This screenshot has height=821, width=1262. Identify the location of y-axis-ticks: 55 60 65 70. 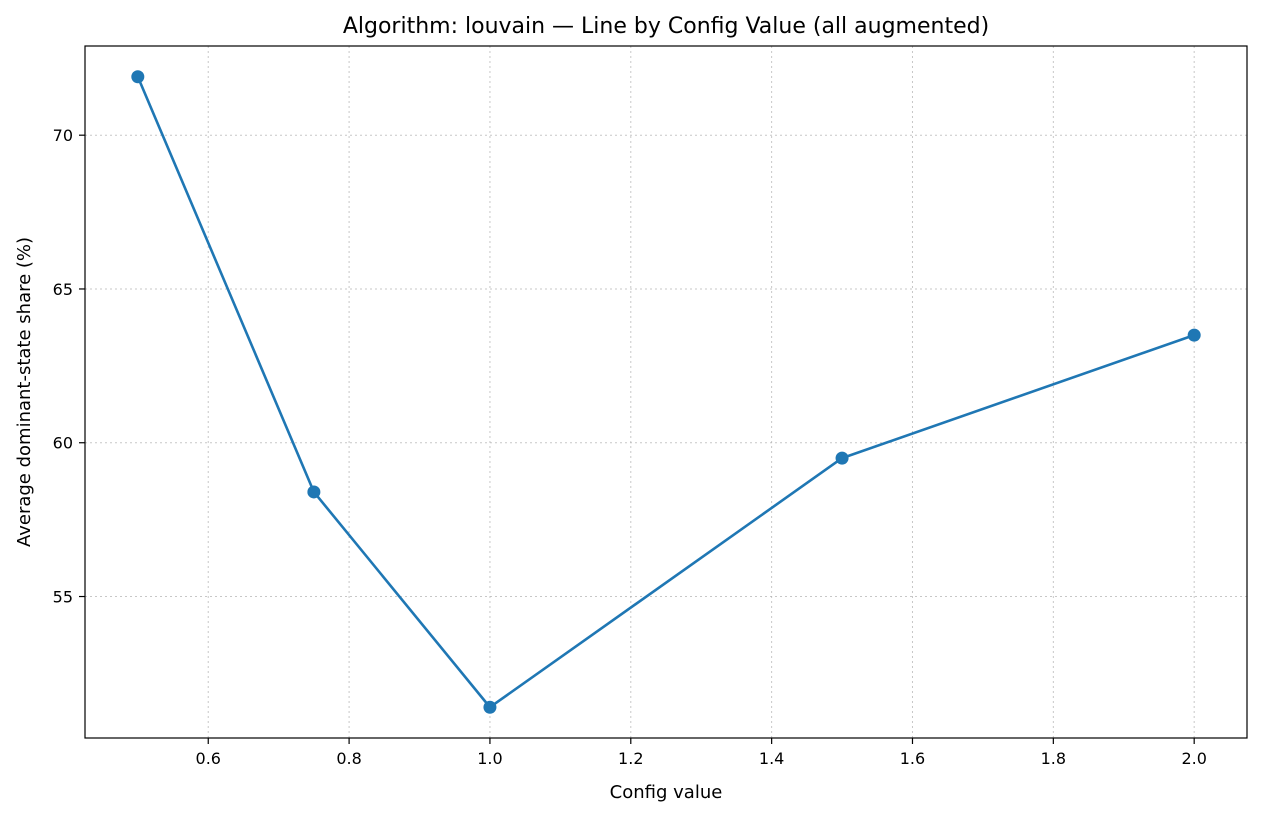
(69, 366).